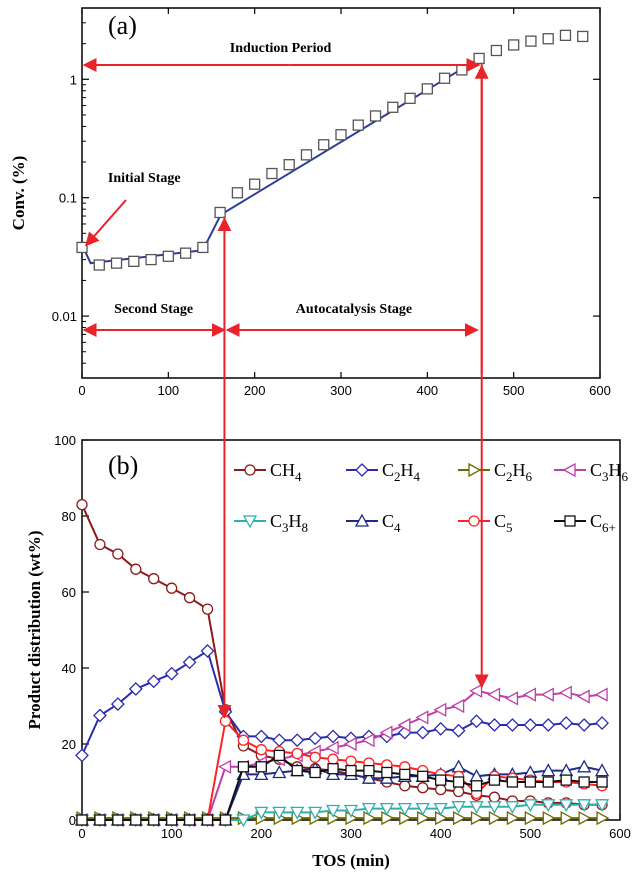  Describe the element at coordinates (600, 390) in the screenshot. I see `panel-a-x-tick-label: 600` at that location.